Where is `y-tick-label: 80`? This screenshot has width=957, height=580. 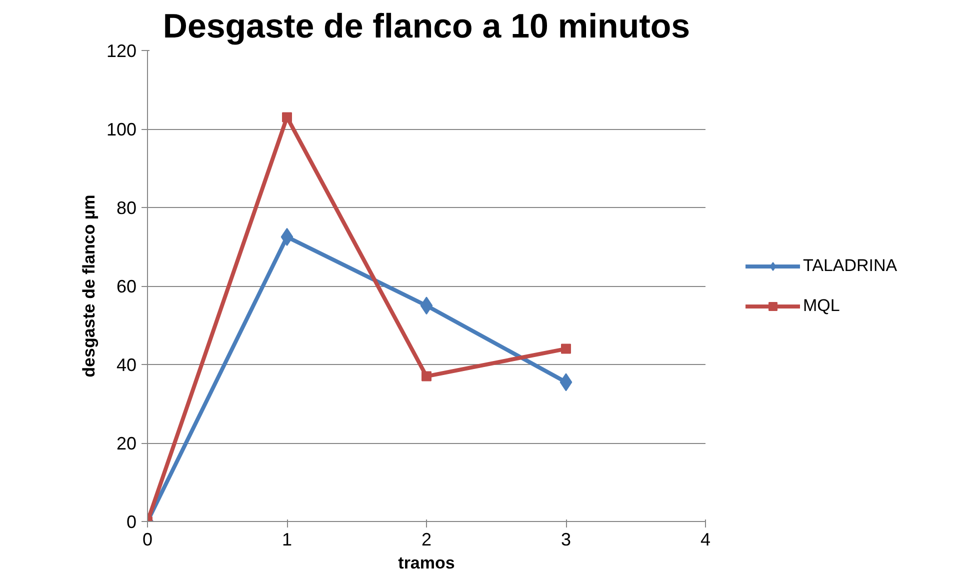
y-tick-label: 80 is located at coordinates (126, 208).